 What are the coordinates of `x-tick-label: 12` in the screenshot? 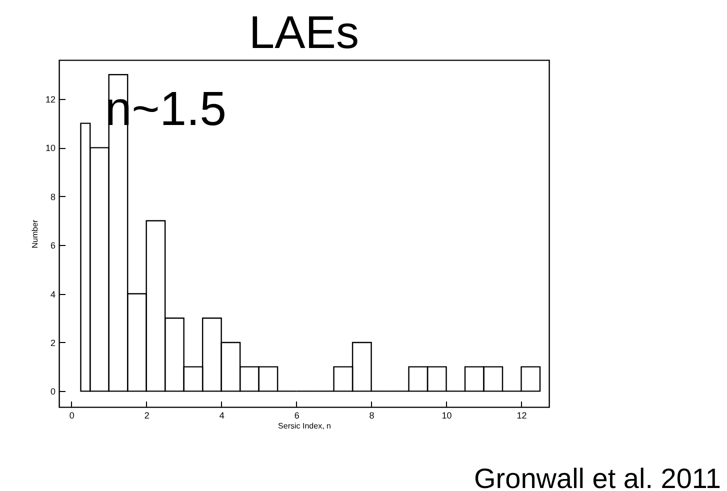 It's located at (521, 415).